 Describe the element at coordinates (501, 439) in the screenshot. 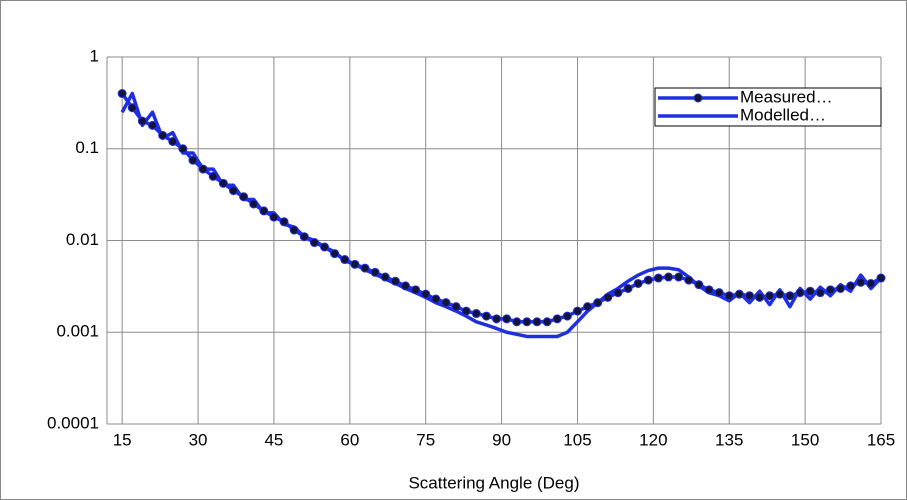

I see `x-tick-label: 90` at that location.